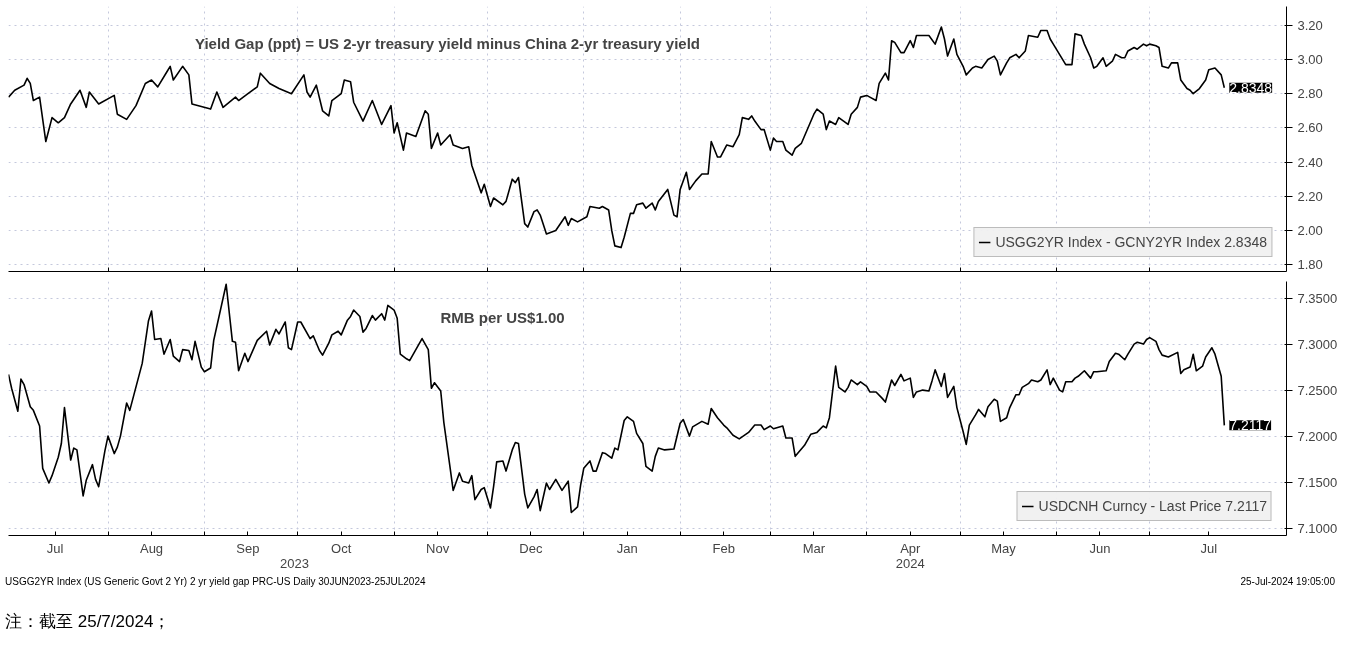 Image resolution: width=1349 pixels, height=645 pixels. What do you see at coordinates (1310, 25) in the screenshot?
I see `y-tick-label: 3.20` at bounding box center [1310, 25].